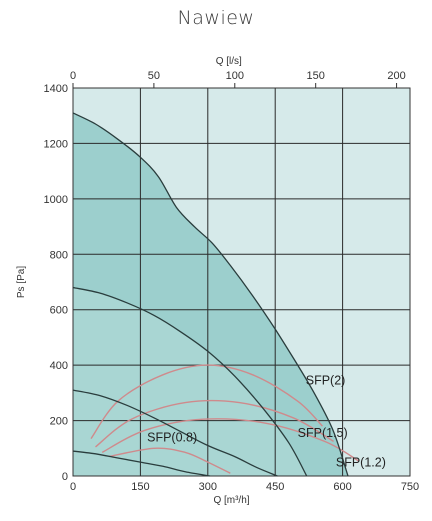  I want to click on y-tick-label: 400, so click(59, 366).